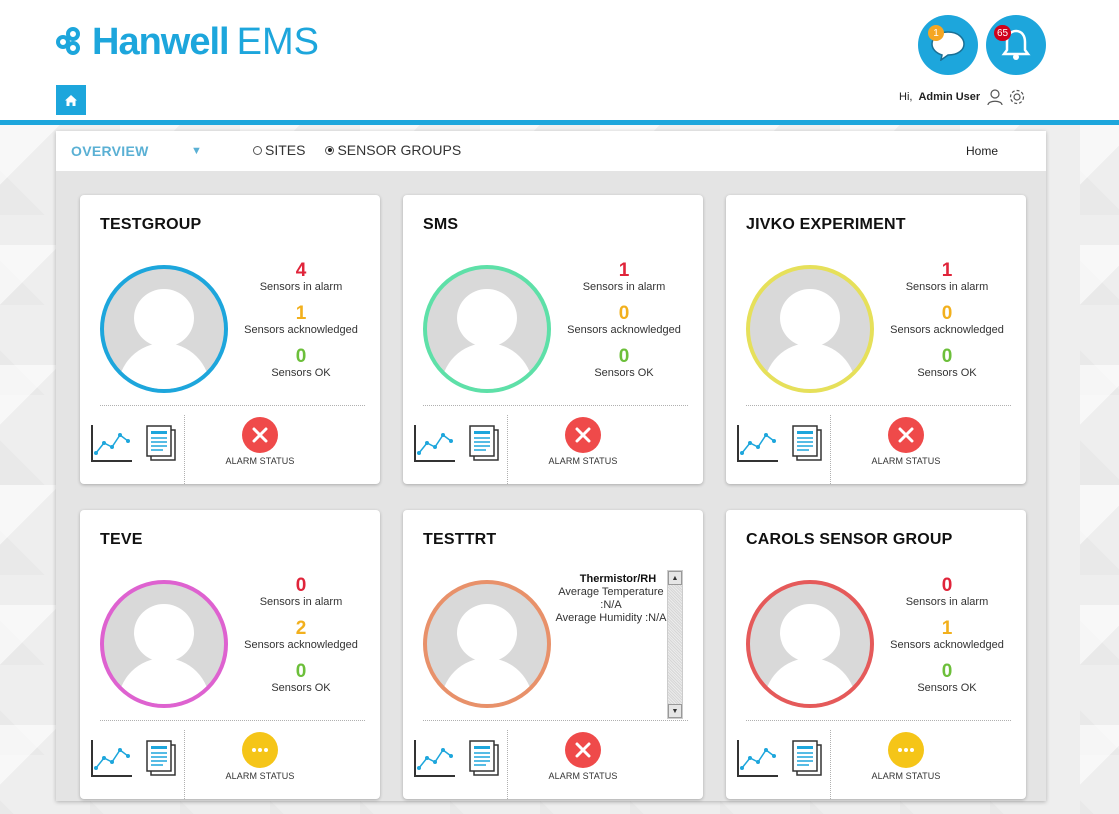 This screenshot has width=1119, height=814. I want to click on acknowledged-count: 1, so click(947, 628).